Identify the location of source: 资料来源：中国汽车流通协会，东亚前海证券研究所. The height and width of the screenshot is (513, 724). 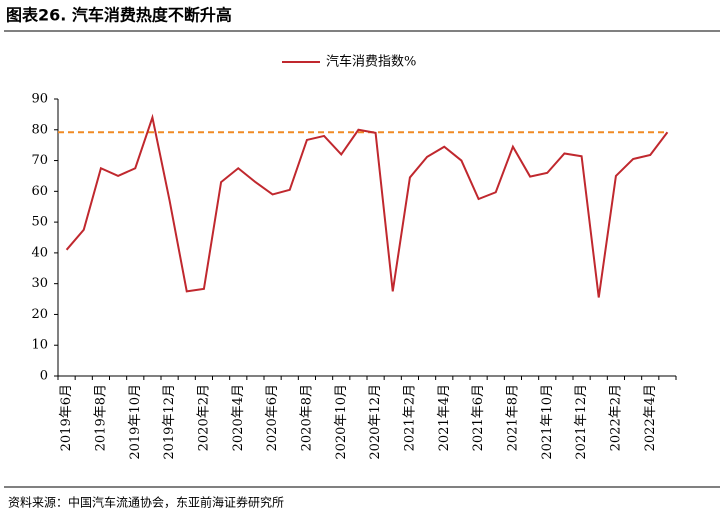
(146, 502).